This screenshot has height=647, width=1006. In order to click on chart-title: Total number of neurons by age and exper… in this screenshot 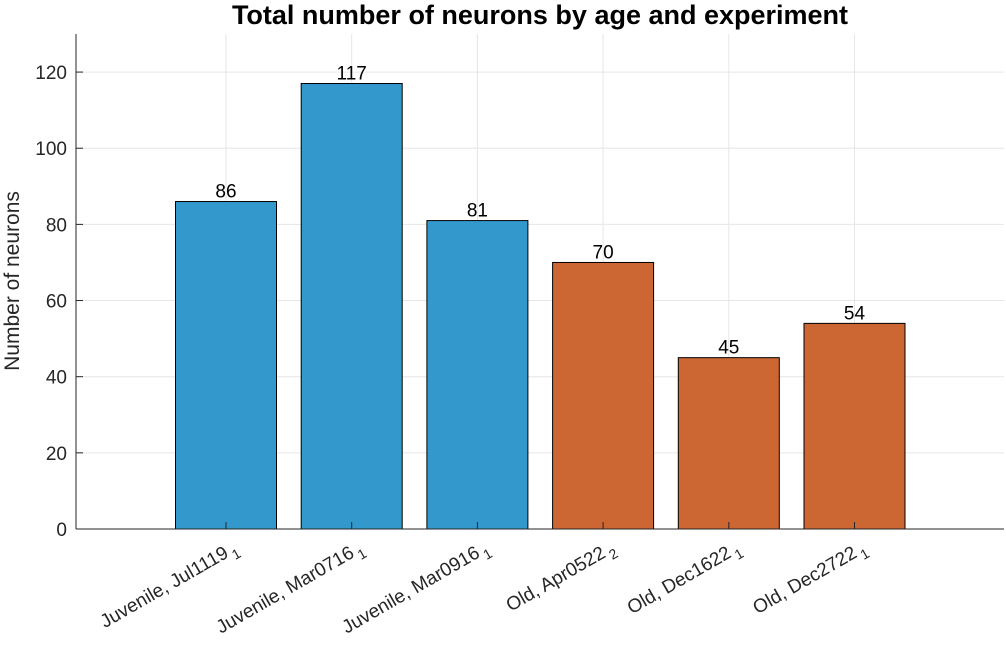, I will do `click(540, 15)`.